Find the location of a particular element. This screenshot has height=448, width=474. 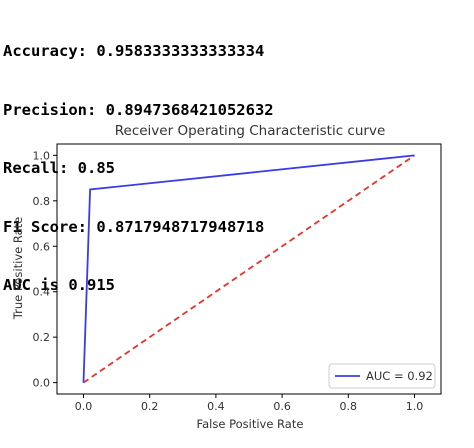

y-tick-label: 0.6 is located at coordinates (42, 246).